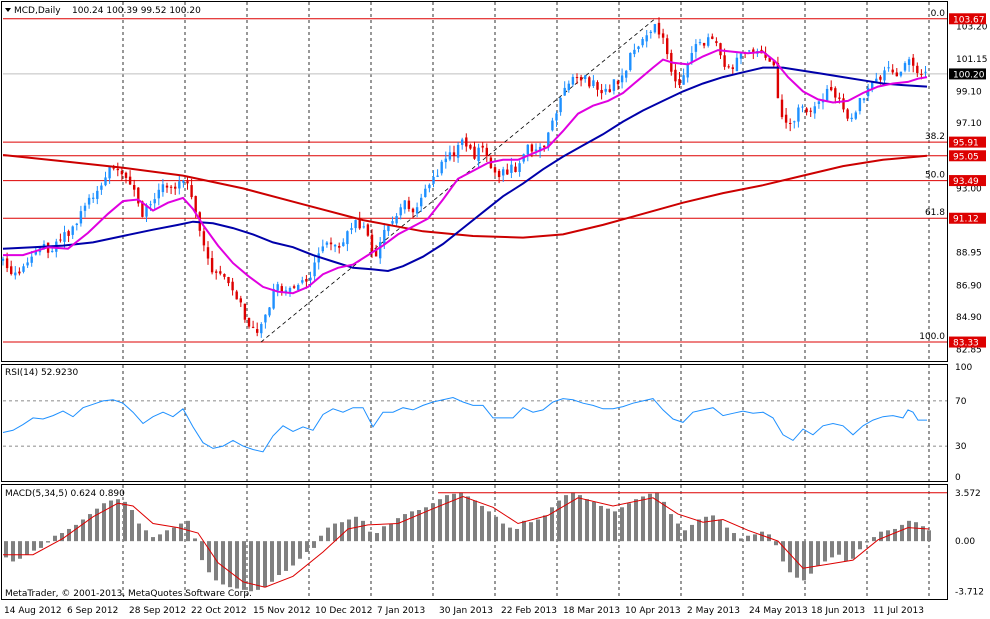  I want to click on dropdown-triangle-icon, so click(8, 10).